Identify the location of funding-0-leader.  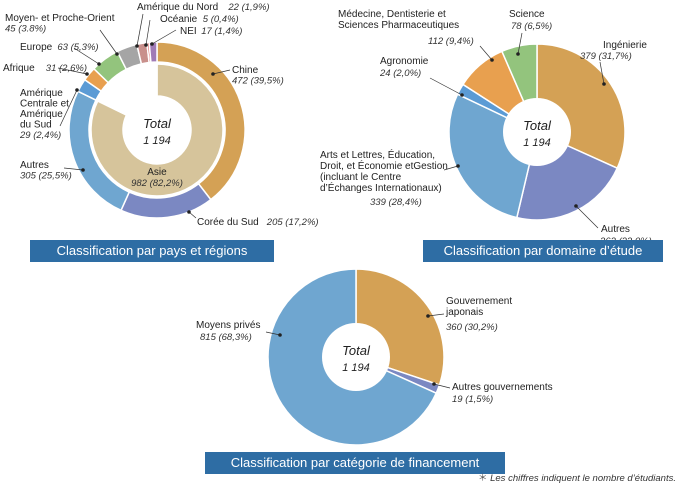
(436, 315).